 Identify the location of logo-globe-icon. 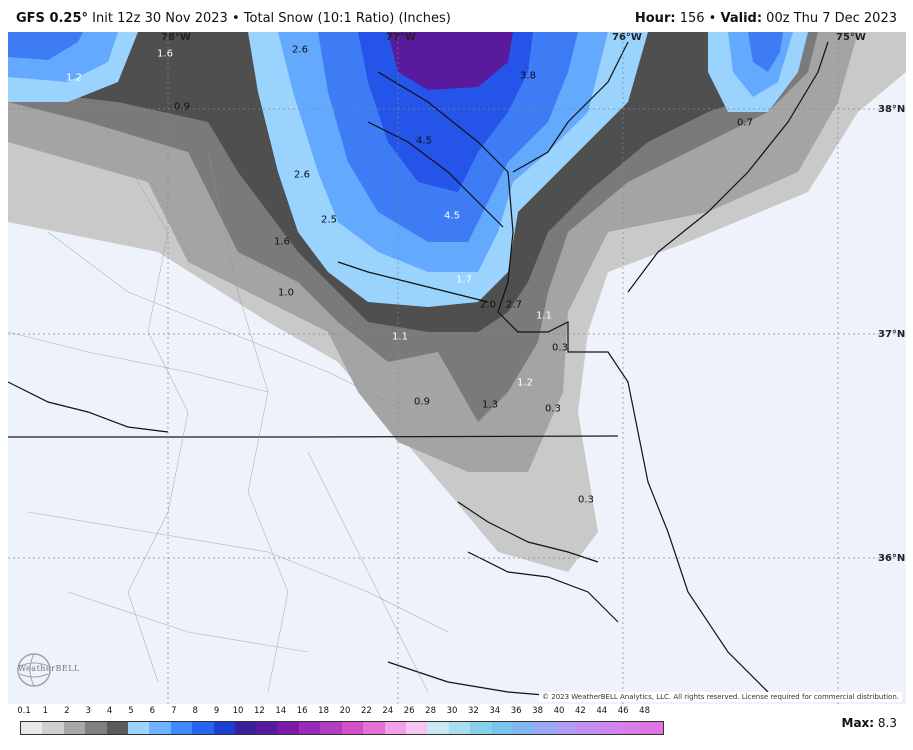
(34, 670).